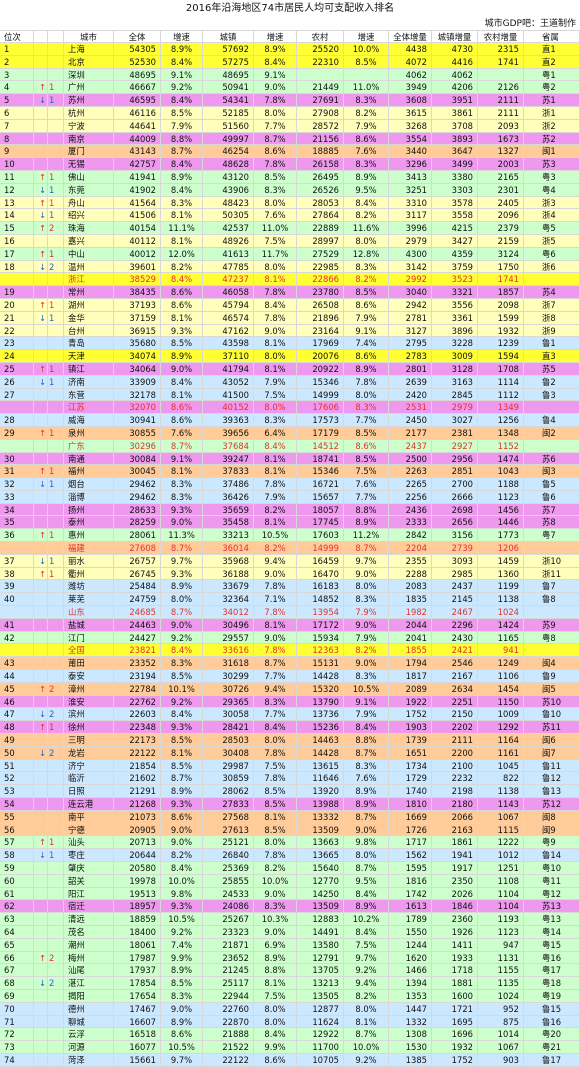 This screenshot has width=580, height=1067. I want to click on urban-income-cell: 35458, so click(228, 522).